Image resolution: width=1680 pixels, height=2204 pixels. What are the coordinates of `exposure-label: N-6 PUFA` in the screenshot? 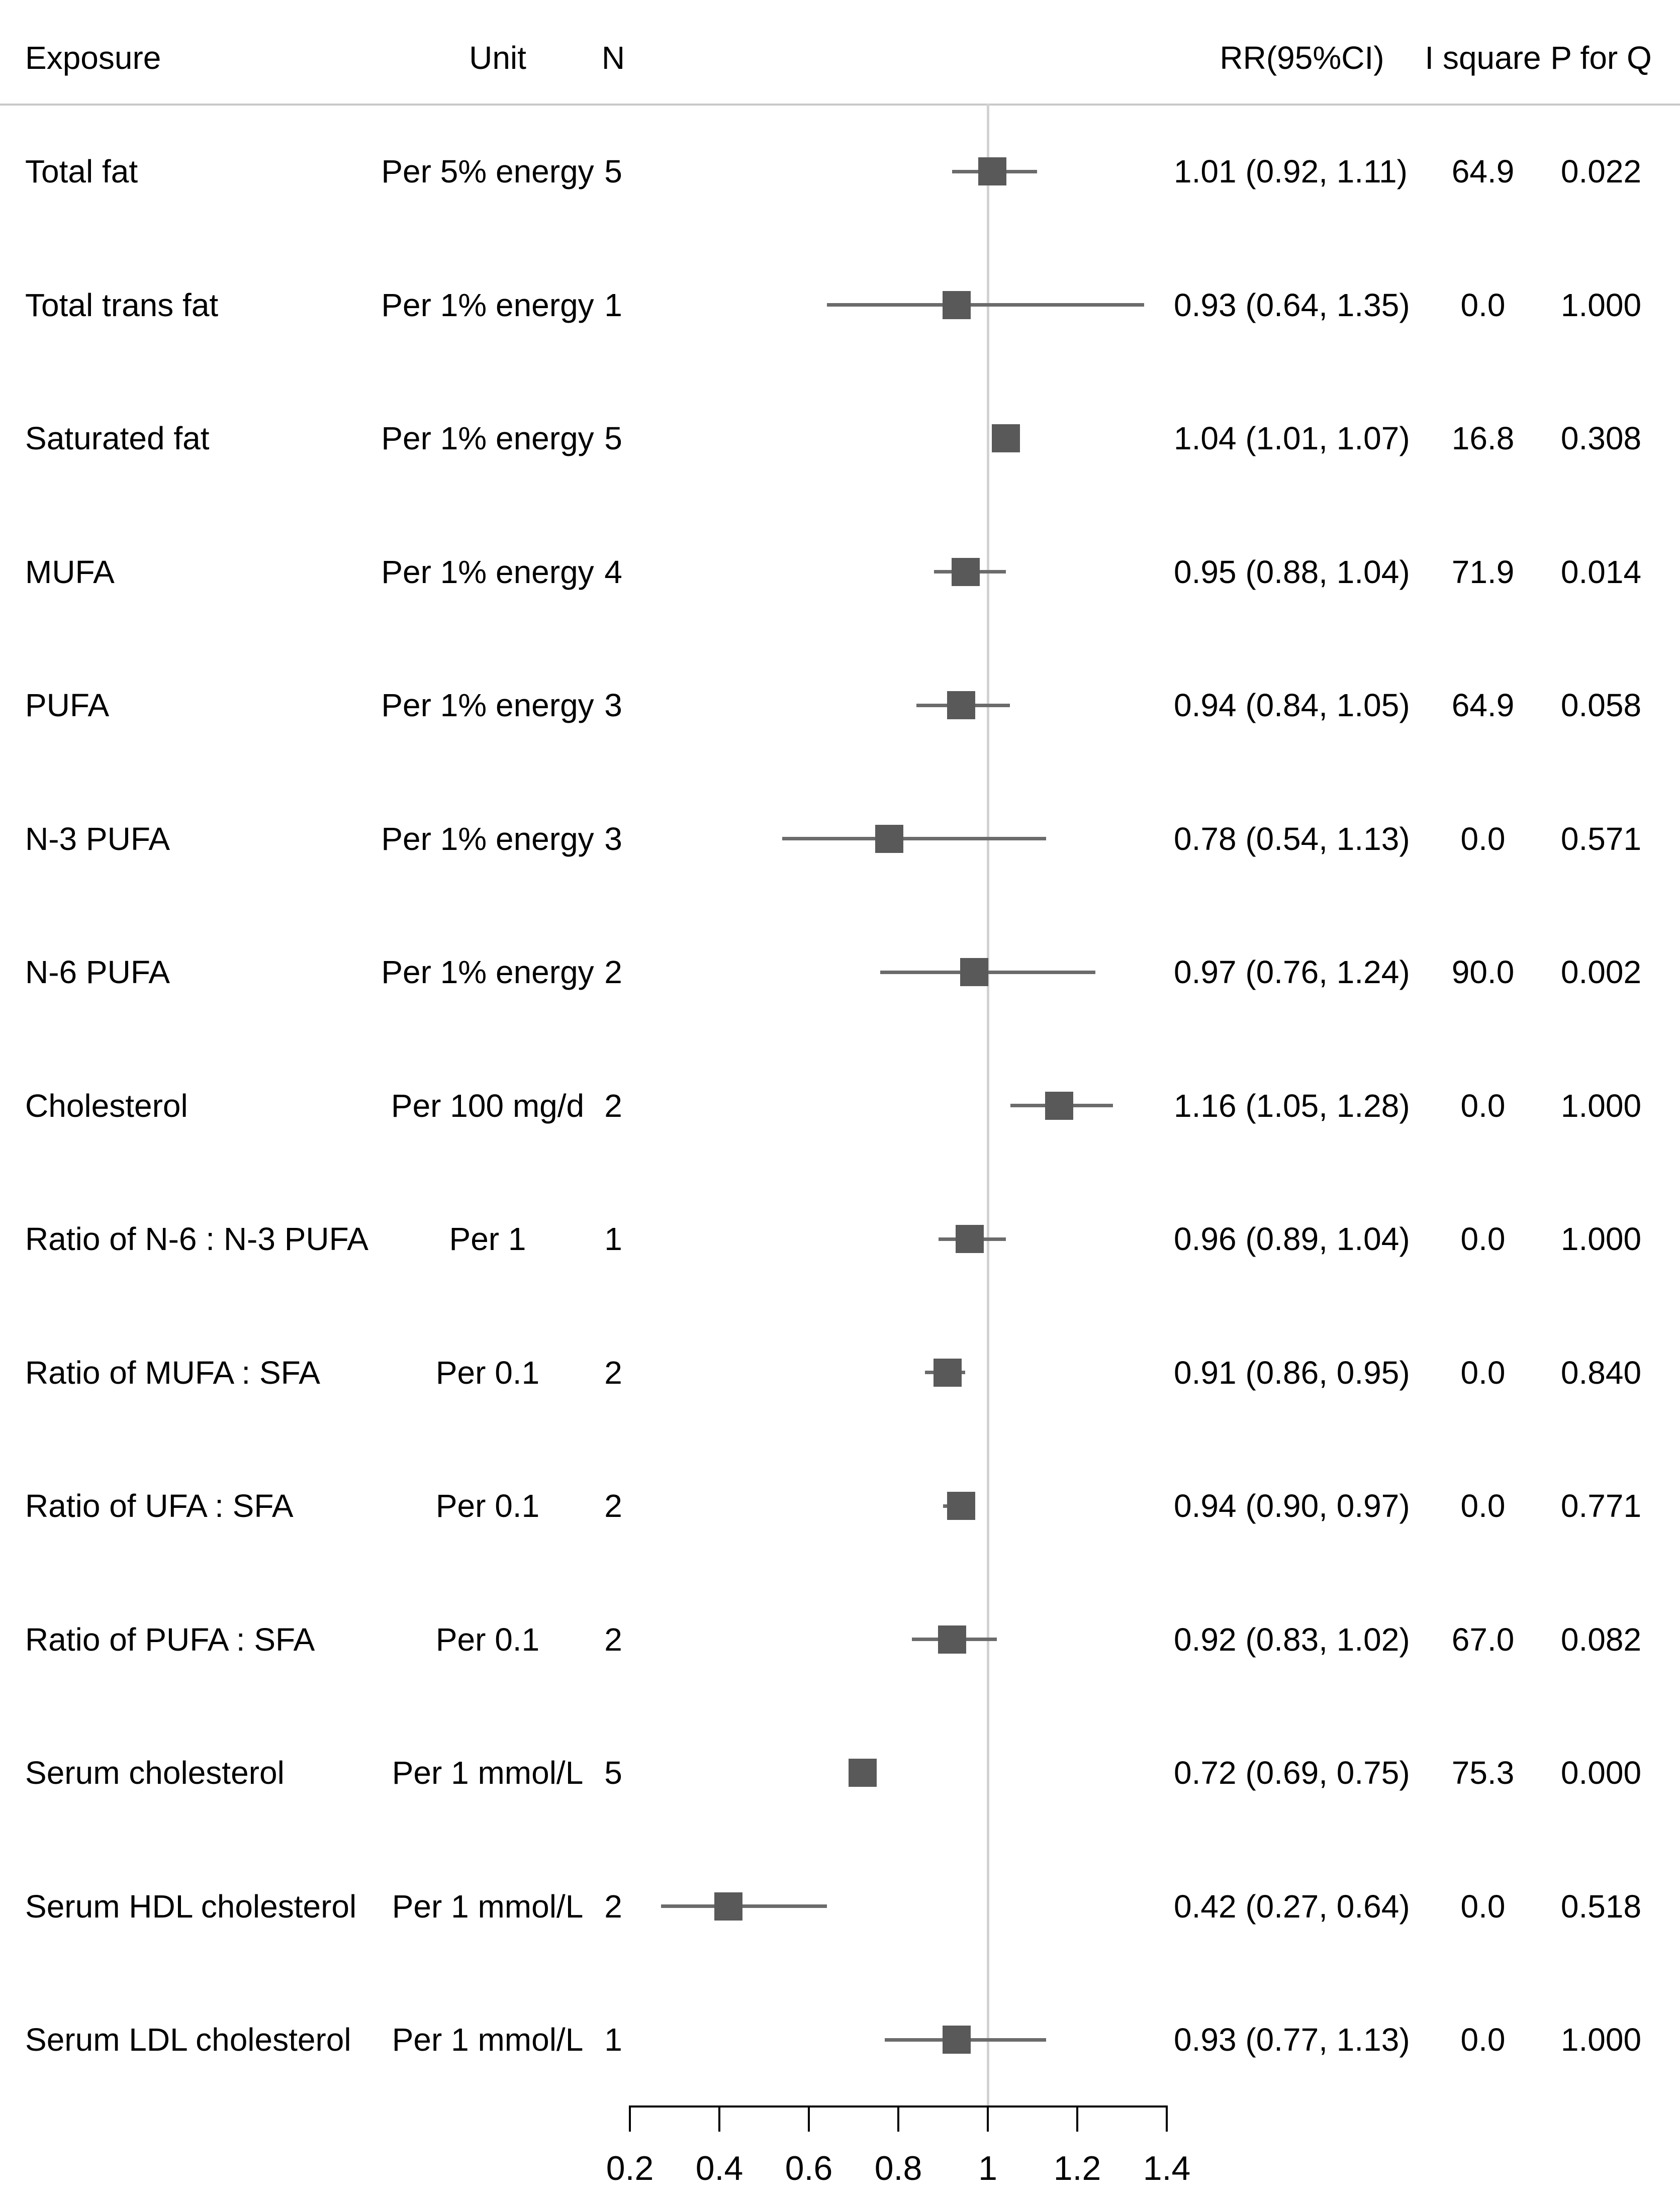 It's located at (97, 972).